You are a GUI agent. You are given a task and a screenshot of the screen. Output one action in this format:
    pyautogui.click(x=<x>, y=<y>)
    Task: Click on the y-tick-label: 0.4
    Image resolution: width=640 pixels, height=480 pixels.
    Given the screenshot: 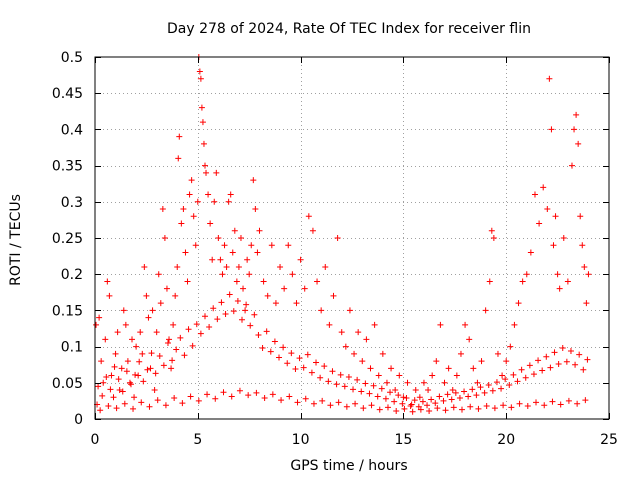 What is the action you would take?
    pyautogui.click(x=72, y=130)
    